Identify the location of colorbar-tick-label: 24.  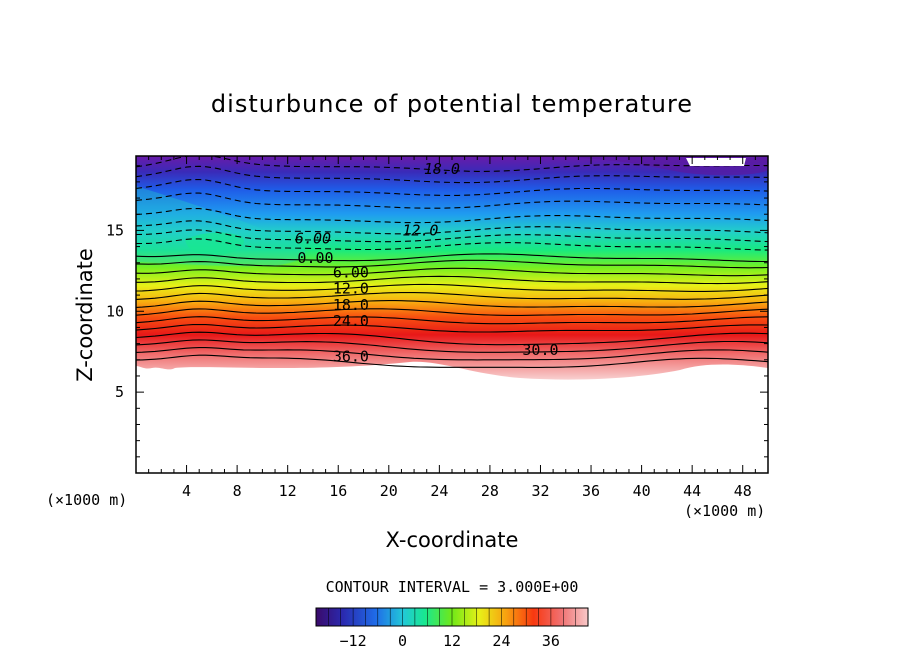
(501, 641).